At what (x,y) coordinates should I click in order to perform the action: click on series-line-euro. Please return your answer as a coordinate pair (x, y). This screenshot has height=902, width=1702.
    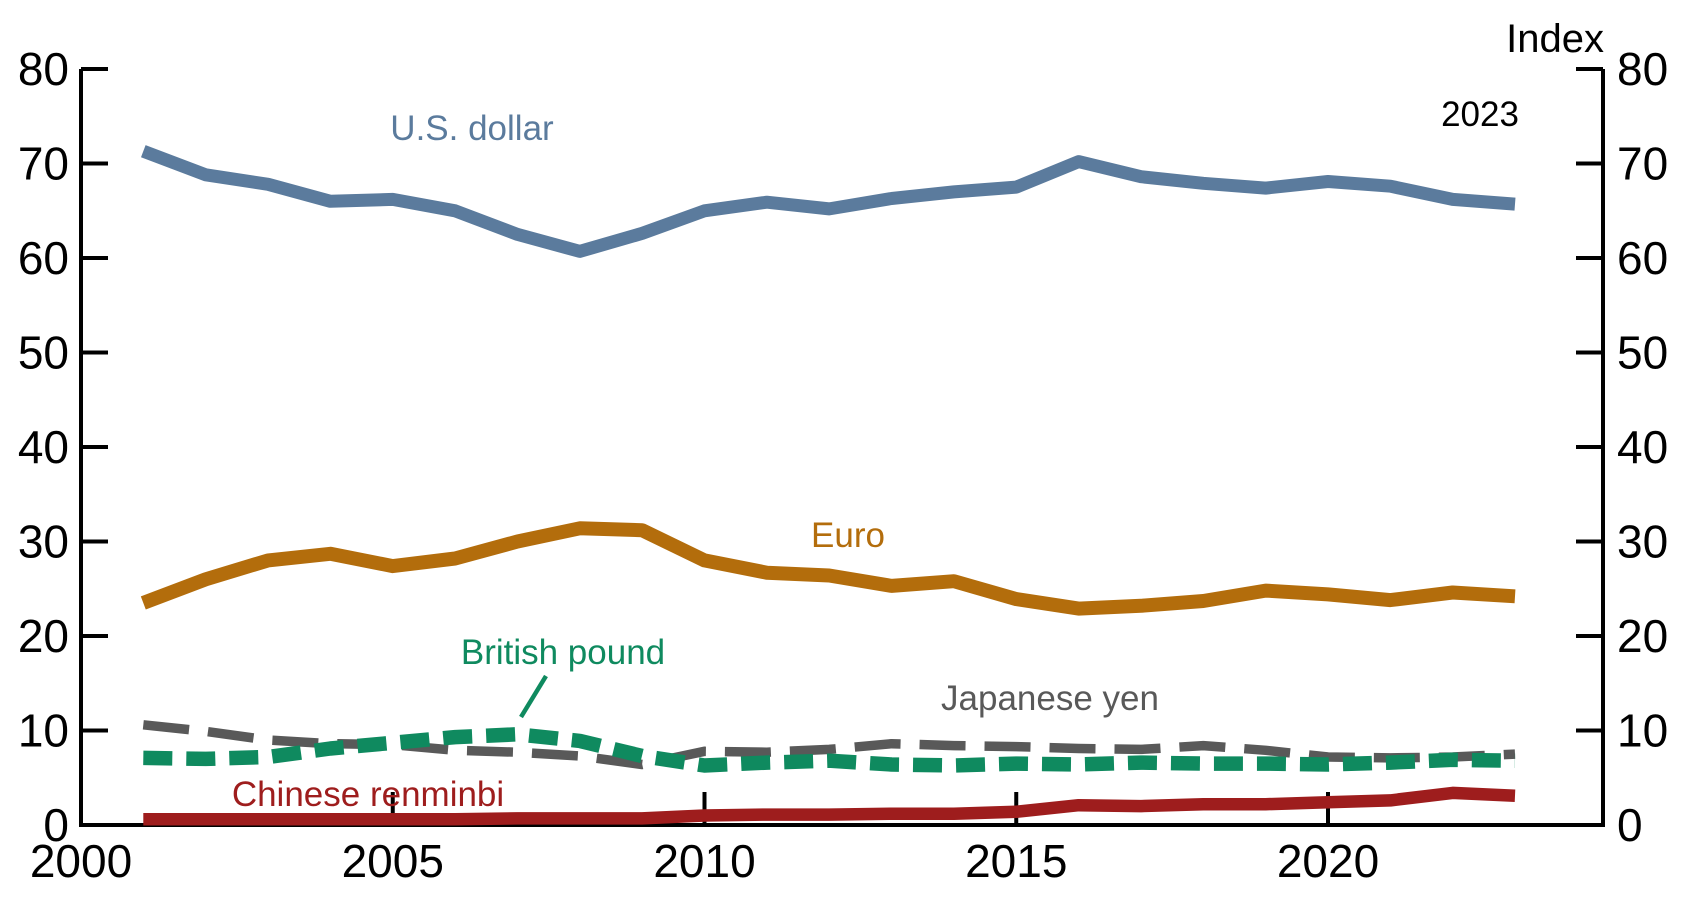
    Looking at the image, I should click on (828, 568).